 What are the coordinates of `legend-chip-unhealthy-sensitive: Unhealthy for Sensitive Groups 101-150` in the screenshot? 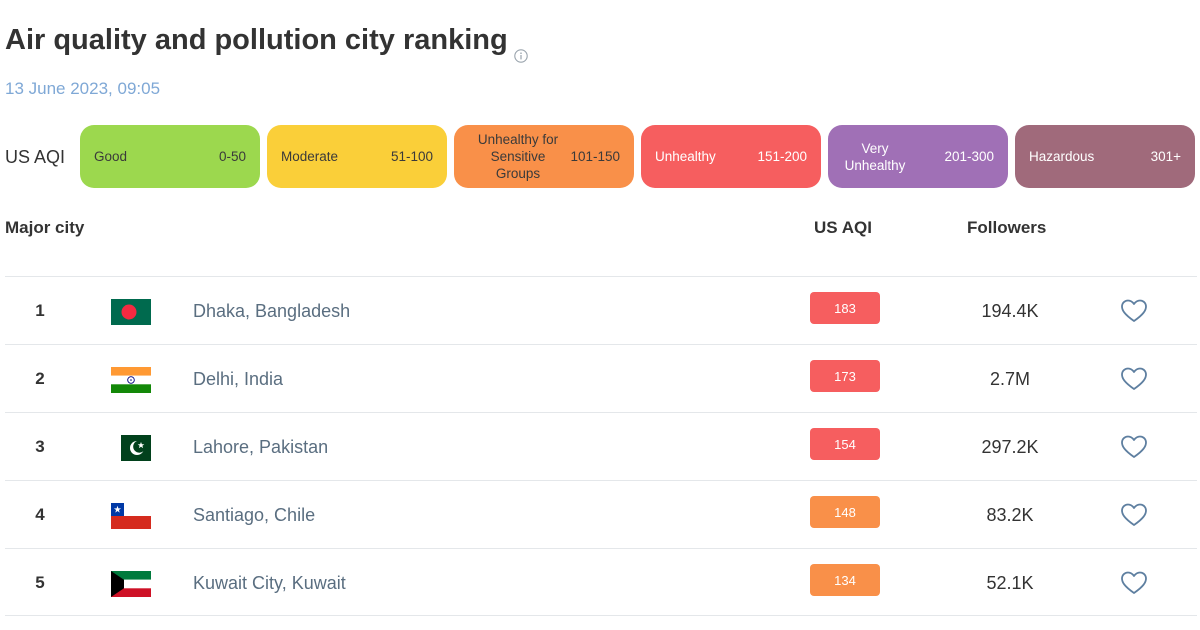 It's located at (544, 156).